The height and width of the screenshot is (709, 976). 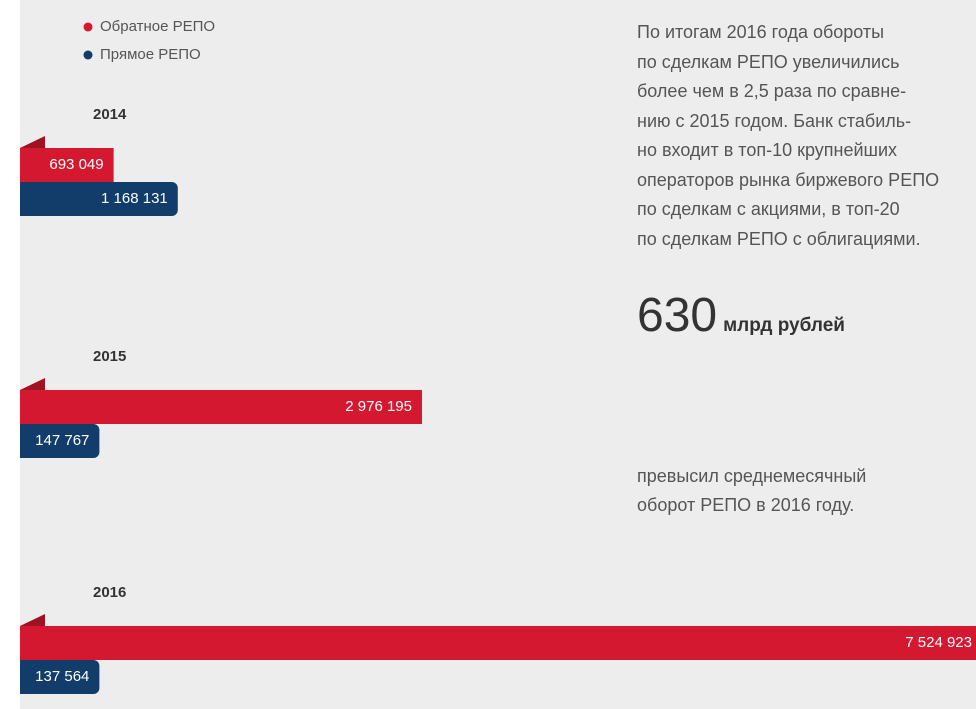 I want to click on text-line: операторов рынка биржевого РЕПО, so click(x=788, y=179).